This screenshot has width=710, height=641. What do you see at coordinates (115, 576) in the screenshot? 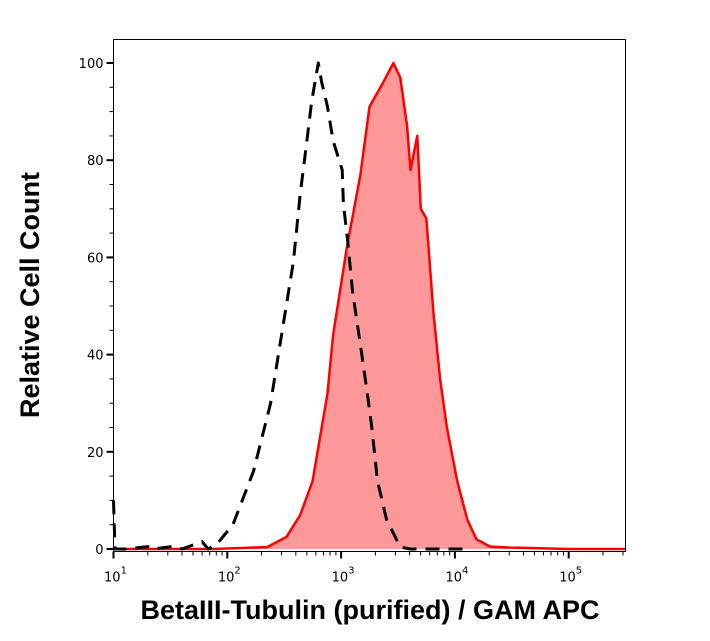
I see `x-tick-label: 10¹` at bounding box center [115, 576].